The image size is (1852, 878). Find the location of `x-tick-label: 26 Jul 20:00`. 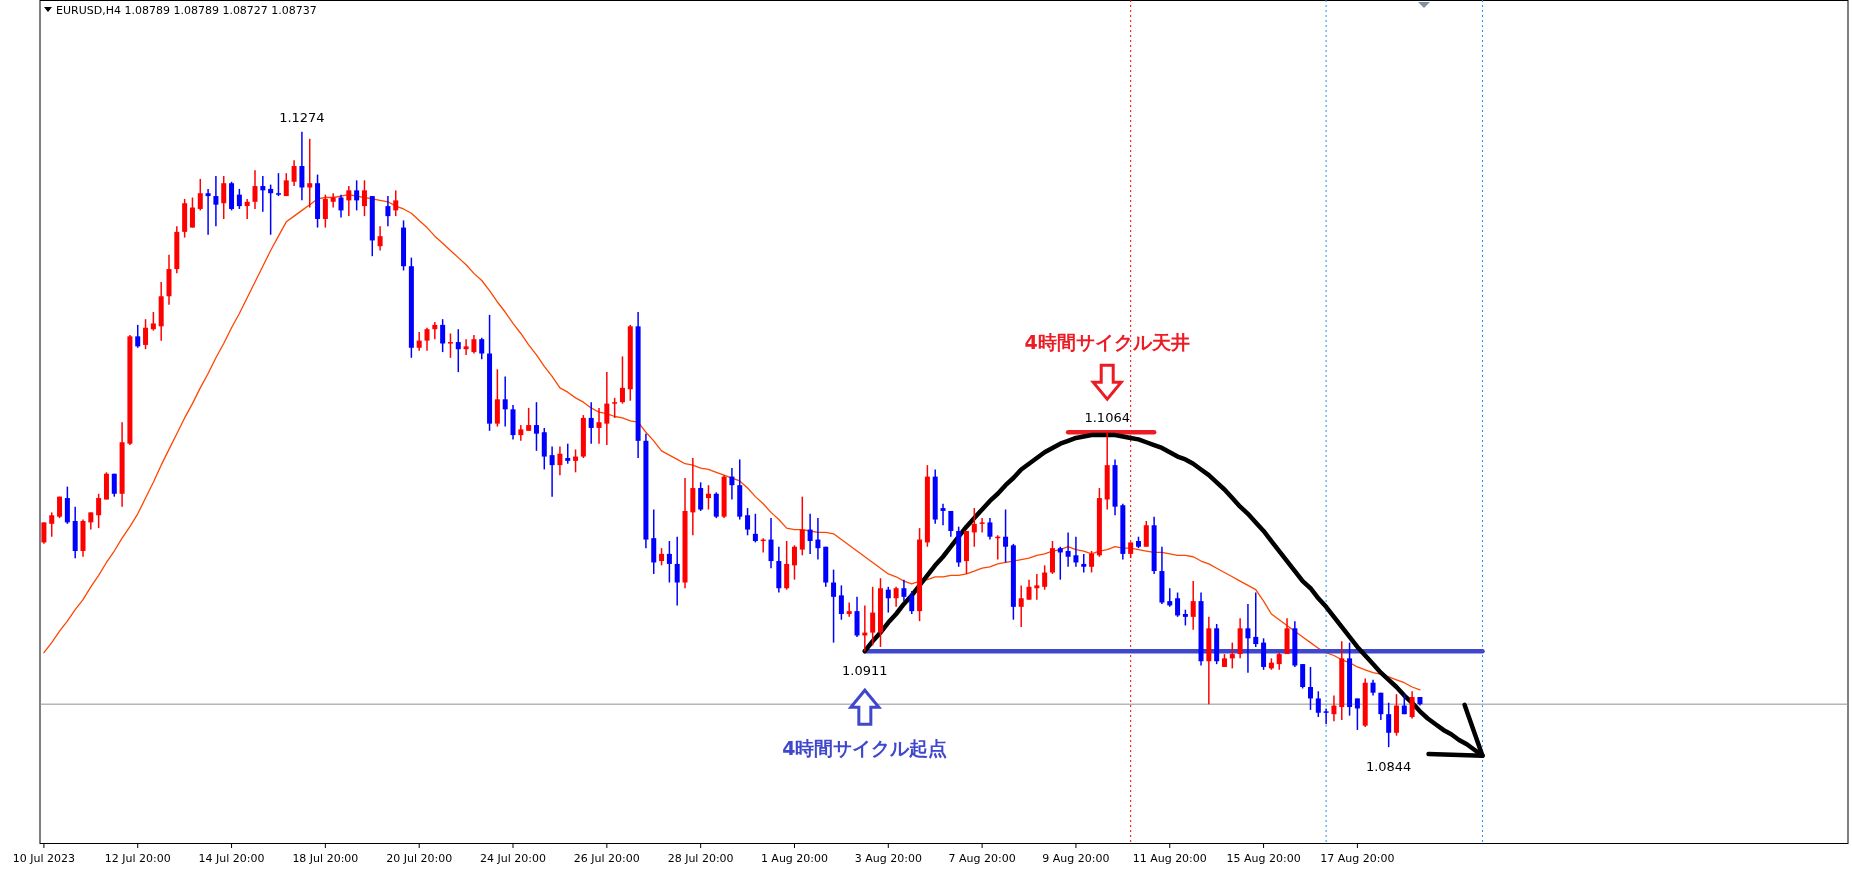

x-tick-label: 26 Jul 20:00 is located at coordinates (606, 858).